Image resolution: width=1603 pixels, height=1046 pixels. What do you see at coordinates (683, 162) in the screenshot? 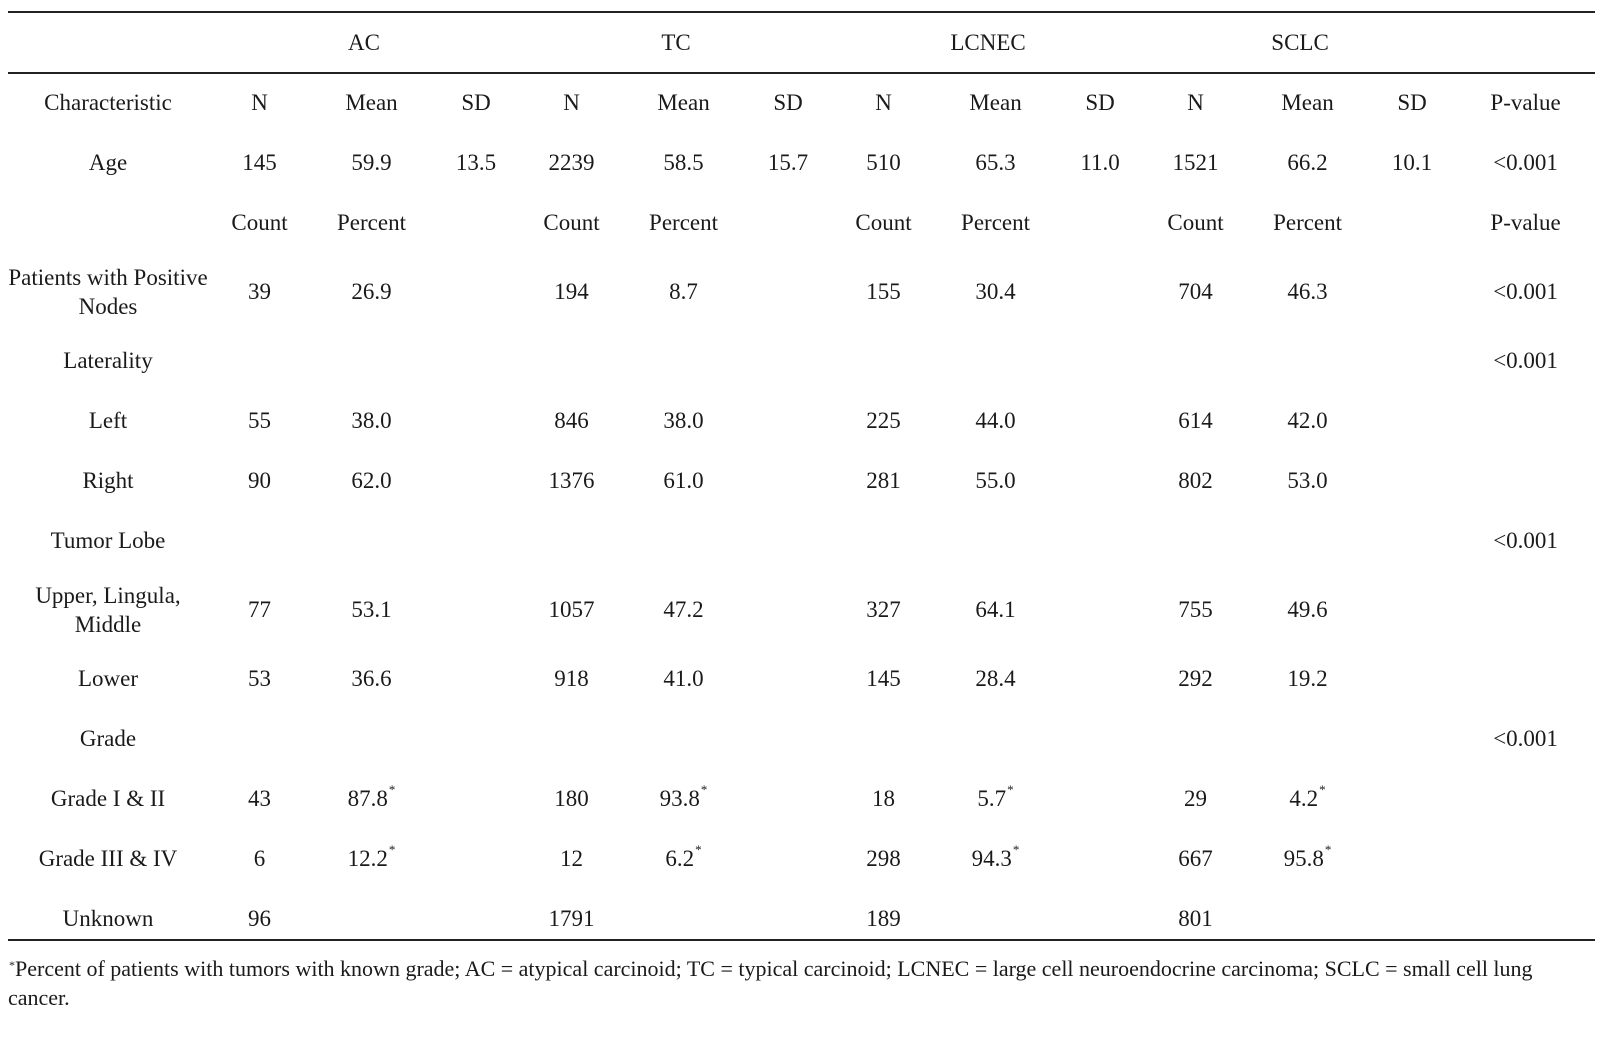
I see `table-cell: 58.5` at bounding box center [683, 162].